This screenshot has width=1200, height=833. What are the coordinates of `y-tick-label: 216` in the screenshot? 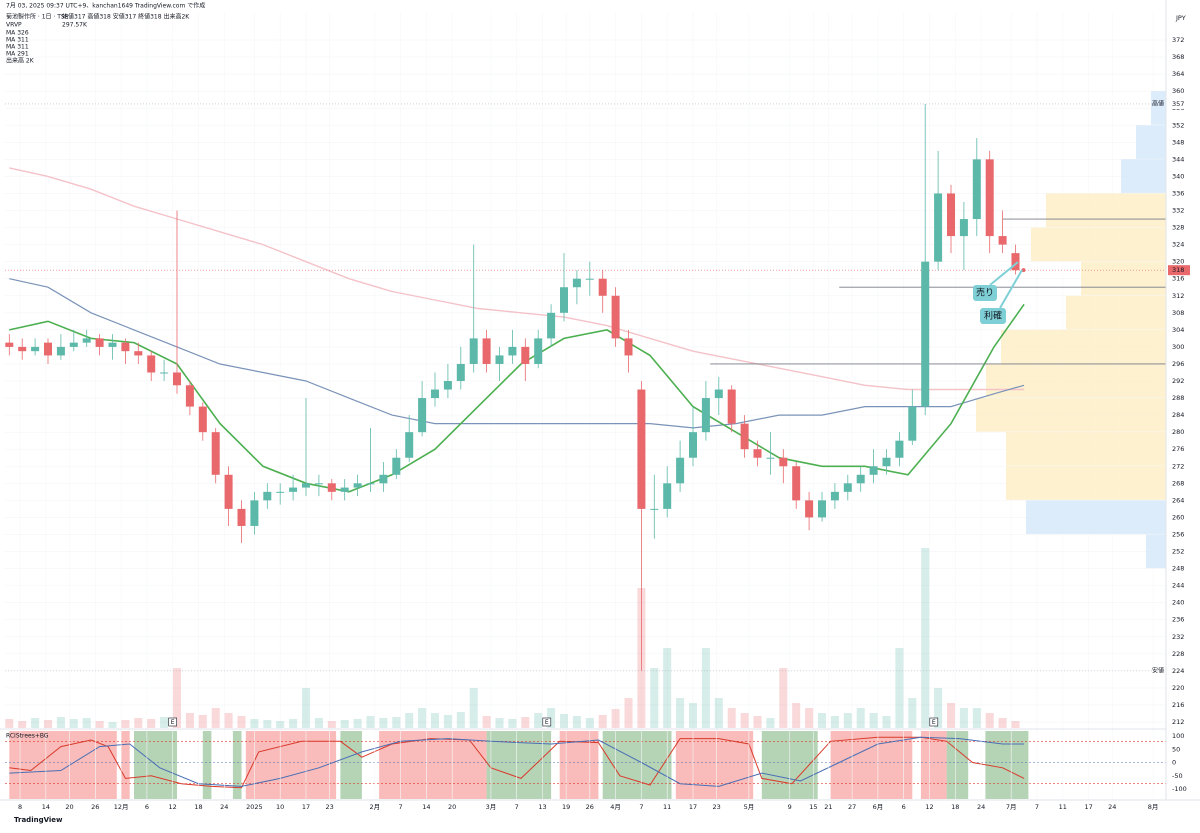 It's located at (1178, 705).